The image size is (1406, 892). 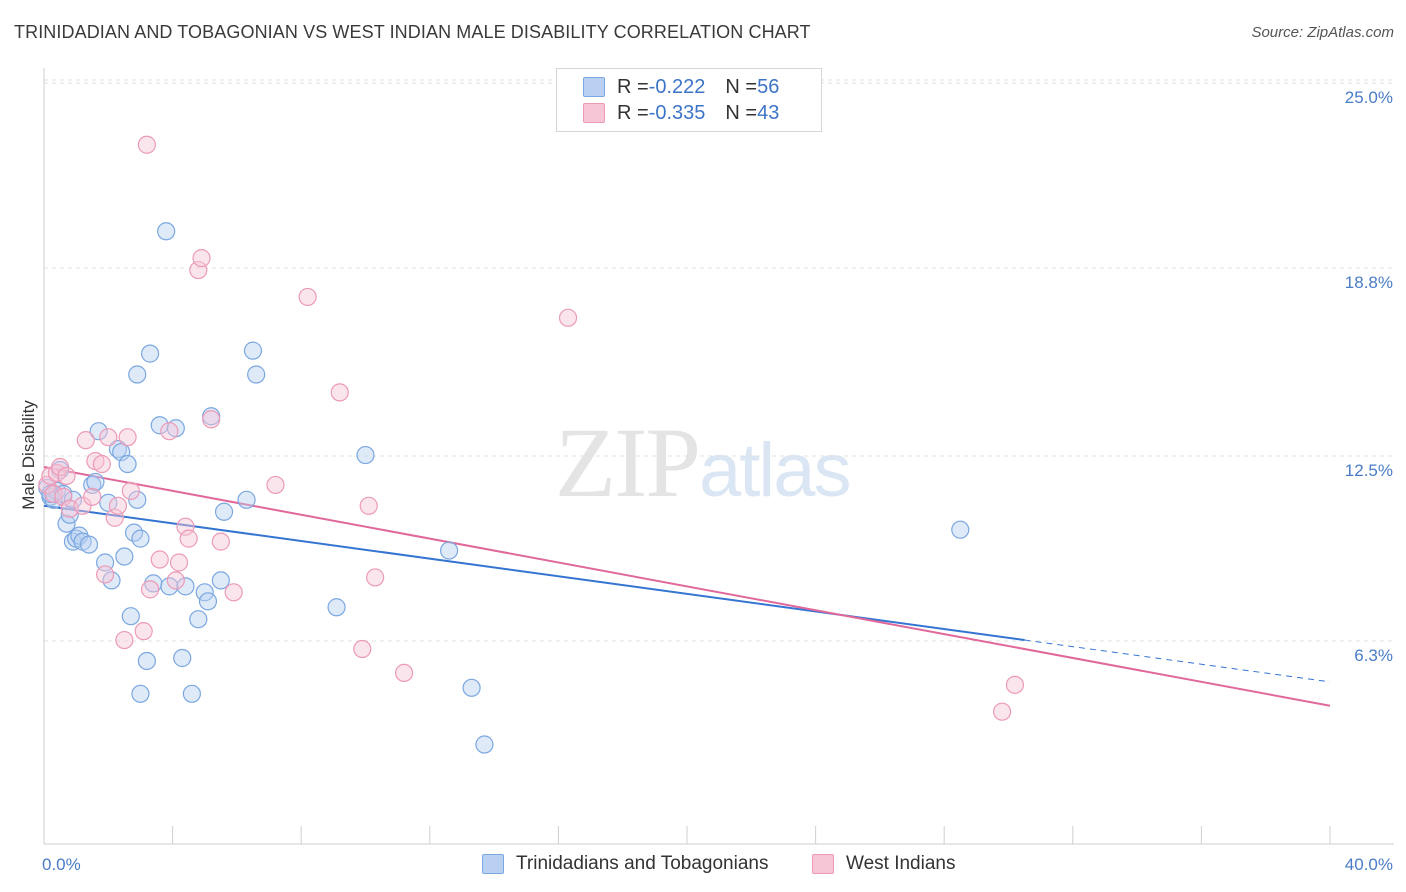 What do you see at coordinates (28, 455) in the screenshot?
I see `y-axis-label: Male Disability` at bounding box center [28, 455].